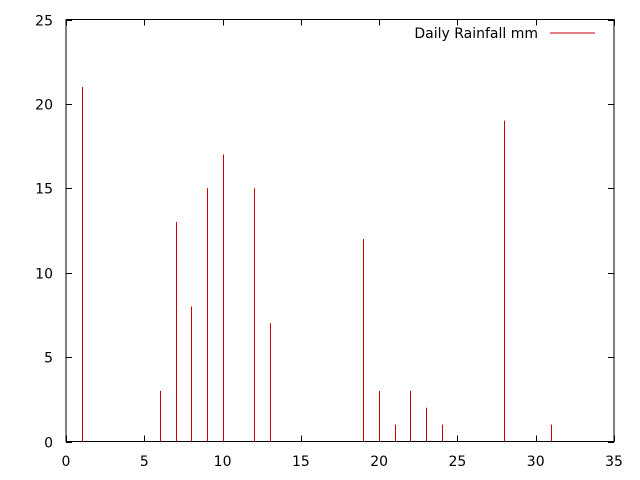  What do you see at coordinates (48, 444) in the screenshot?
I see `y-tick-label: 0` at bounding box center [48, 444].